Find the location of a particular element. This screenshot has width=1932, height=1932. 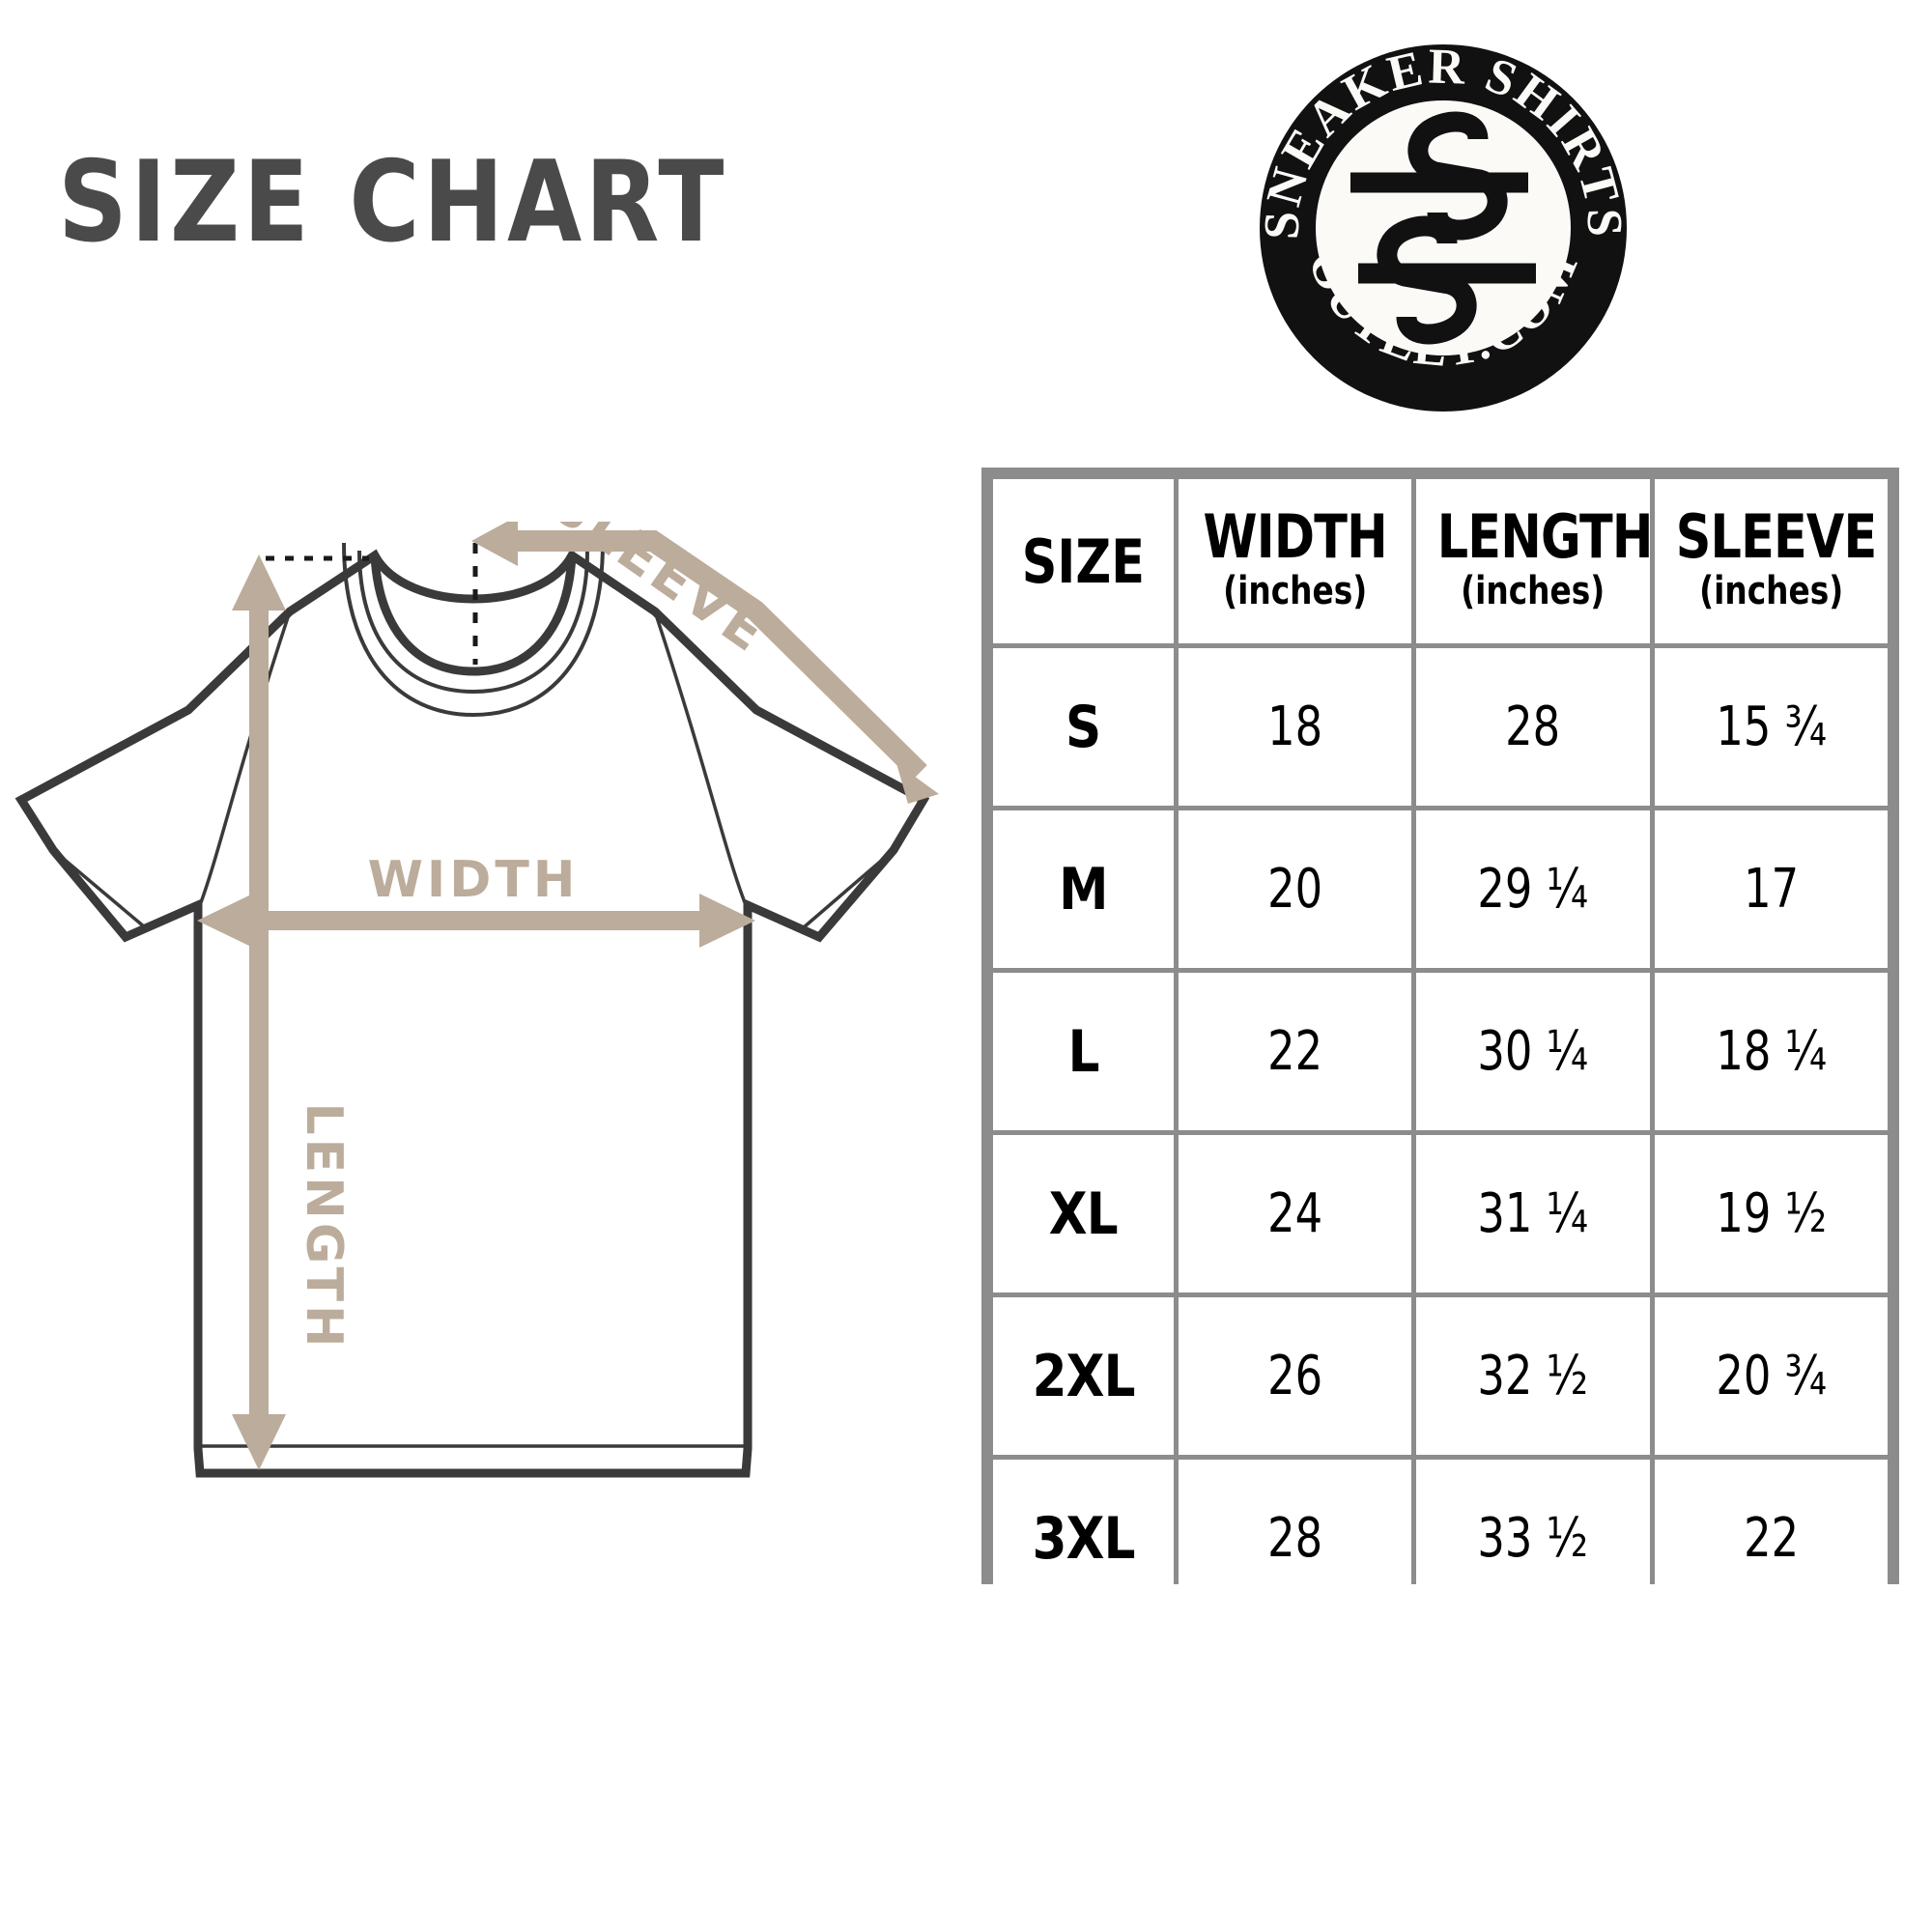

cell-sleeve: 17 is located at coordinates (1771, 889).